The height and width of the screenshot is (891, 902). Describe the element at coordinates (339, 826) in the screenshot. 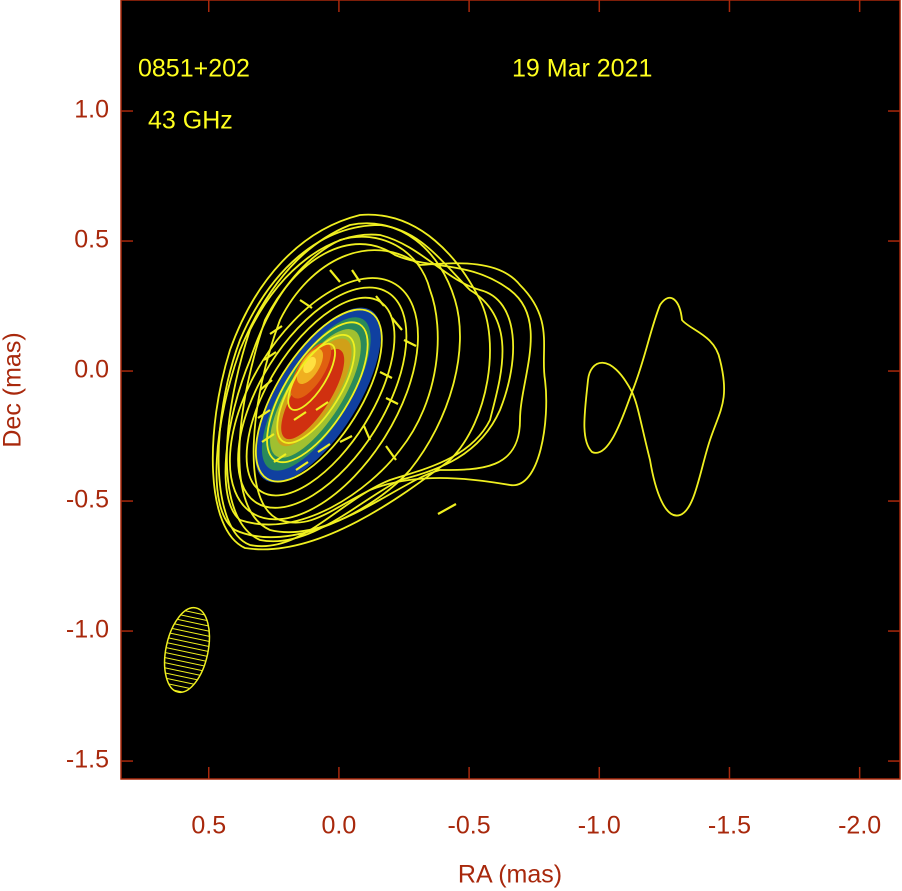

I see `x-tick-label: 0.0` at that location.